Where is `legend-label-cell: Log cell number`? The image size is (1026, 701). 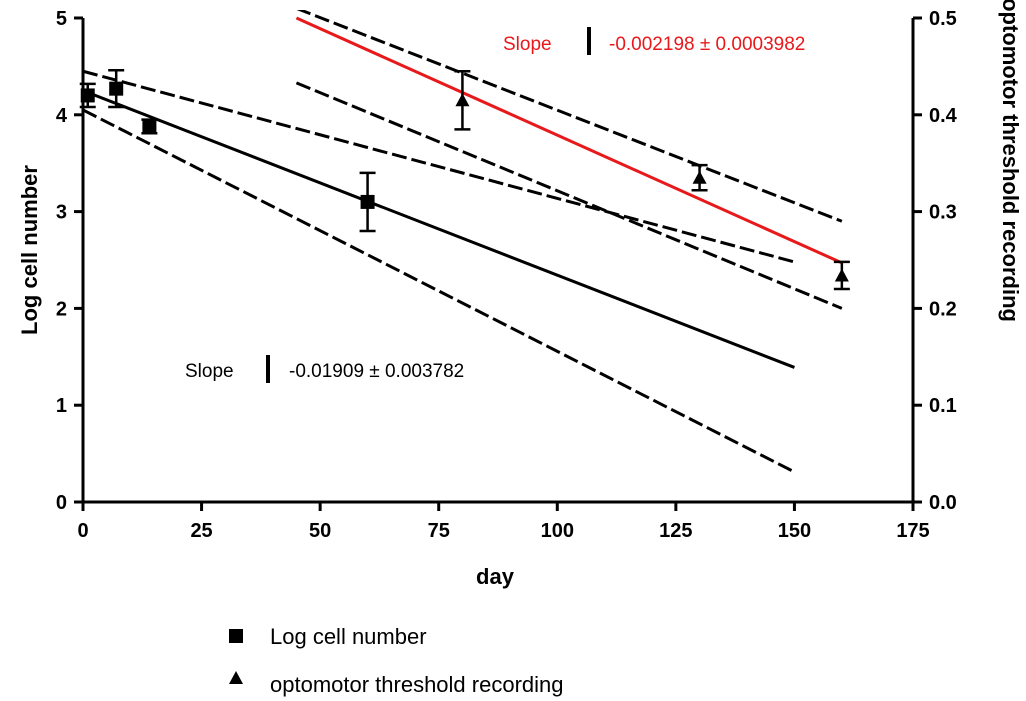 legend-label-cell: Log cell number is located at coordinates (348, 636).